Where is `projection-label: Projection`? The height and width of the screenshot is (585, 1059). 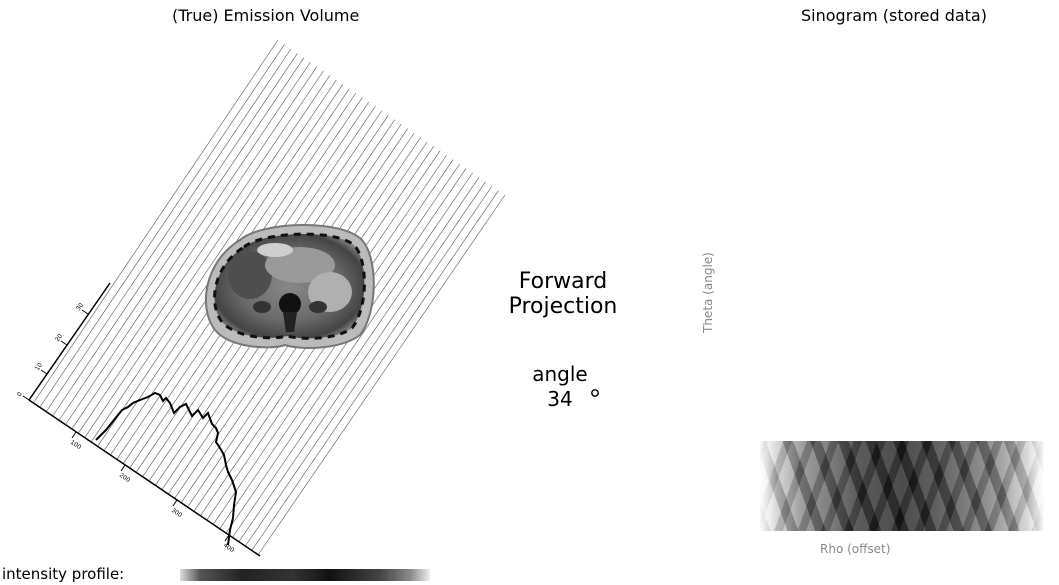 projection-label: Projection is located at coordinates (563, 306).